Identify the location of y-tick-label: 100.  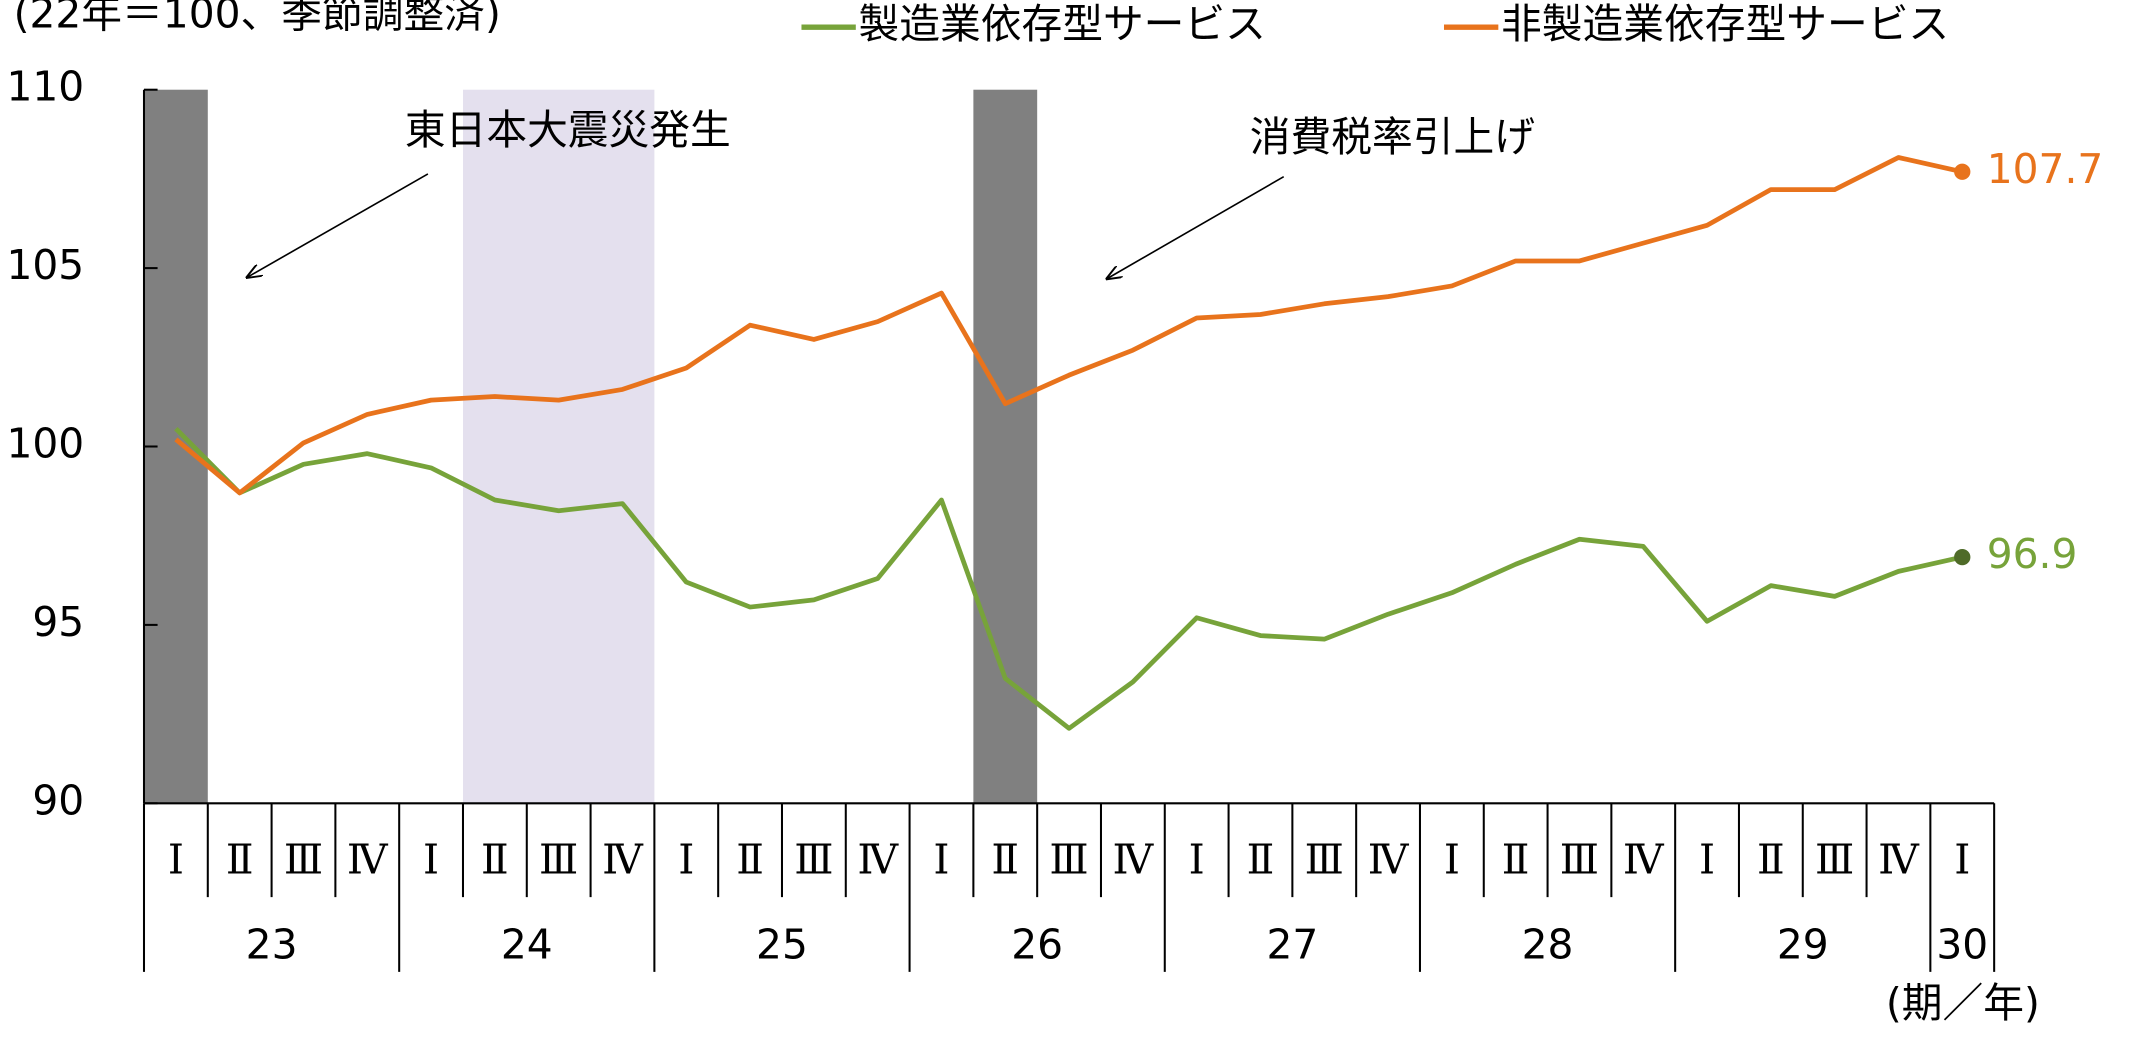
(45, 443).